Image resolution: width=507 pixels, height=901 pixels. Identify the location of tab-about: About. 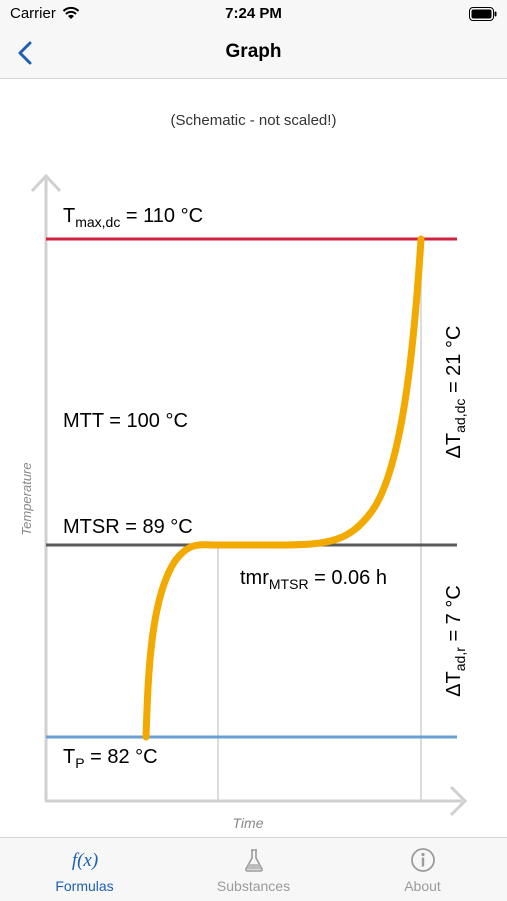
(422, 869).